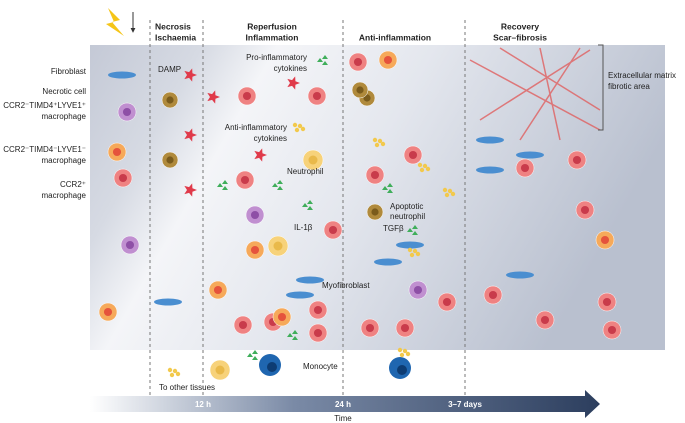 The width and height of the screenshot is (685, 423). I want to click on label: TGFβ, so click(393, 228).